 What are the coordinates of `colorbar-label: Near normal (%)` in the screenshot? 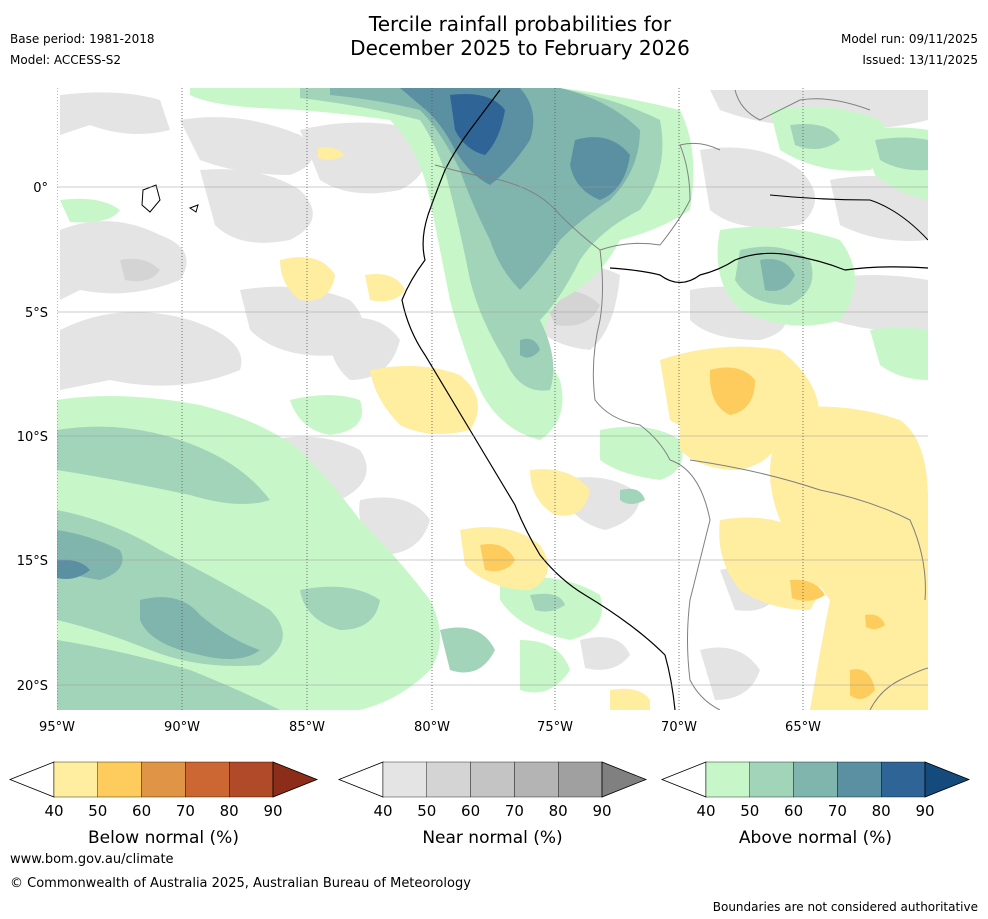 It's located at (492, 838).